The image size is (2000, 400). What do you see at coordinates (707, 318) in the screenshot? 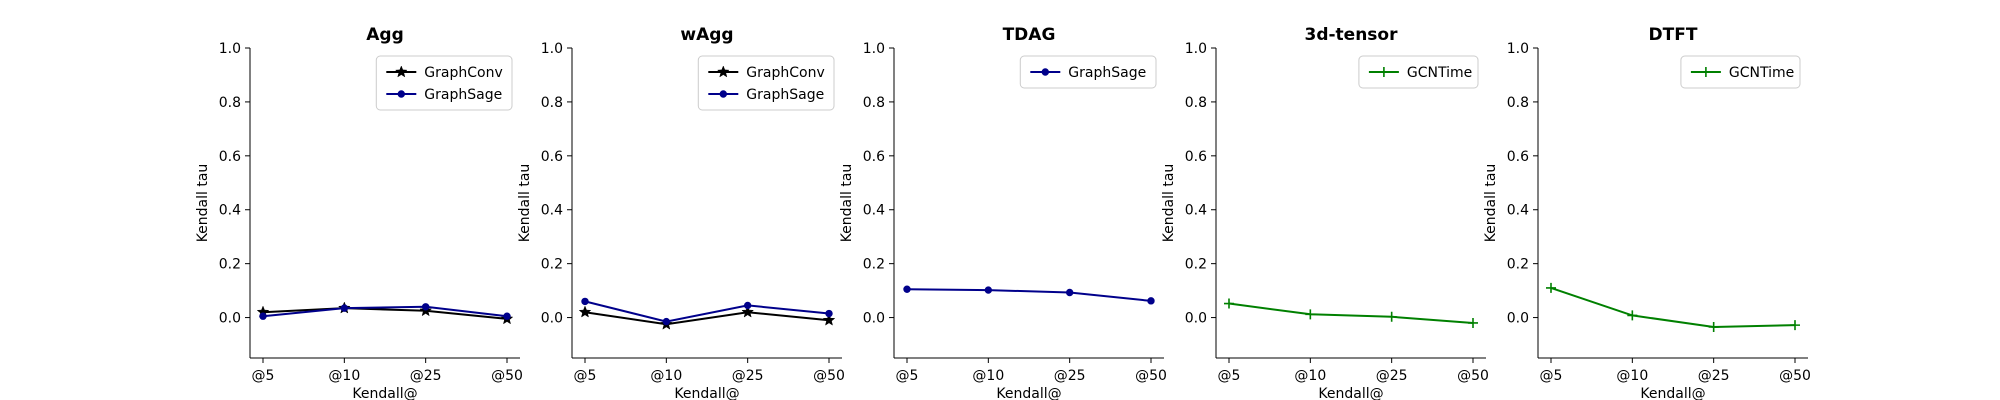
I see `series-line-graphconv` at bounding box center [707, 318].